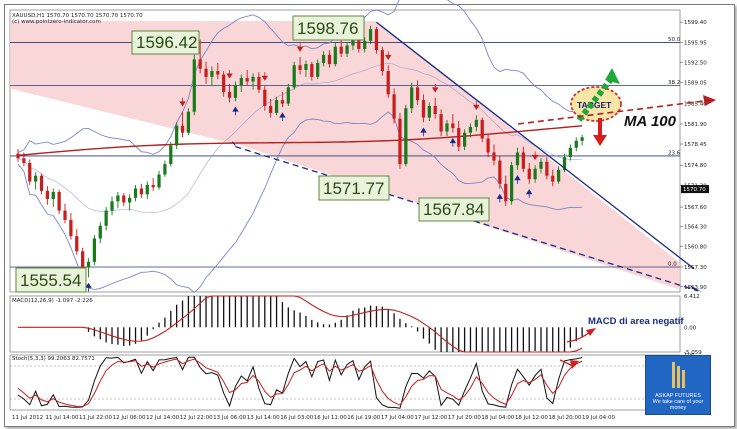 The height and width of the screenshot is (429, 737). Describe the element at coordinates (196, 418) in the screenshot. I see `time-tick-label: 12 Jul 22:00` at that location.